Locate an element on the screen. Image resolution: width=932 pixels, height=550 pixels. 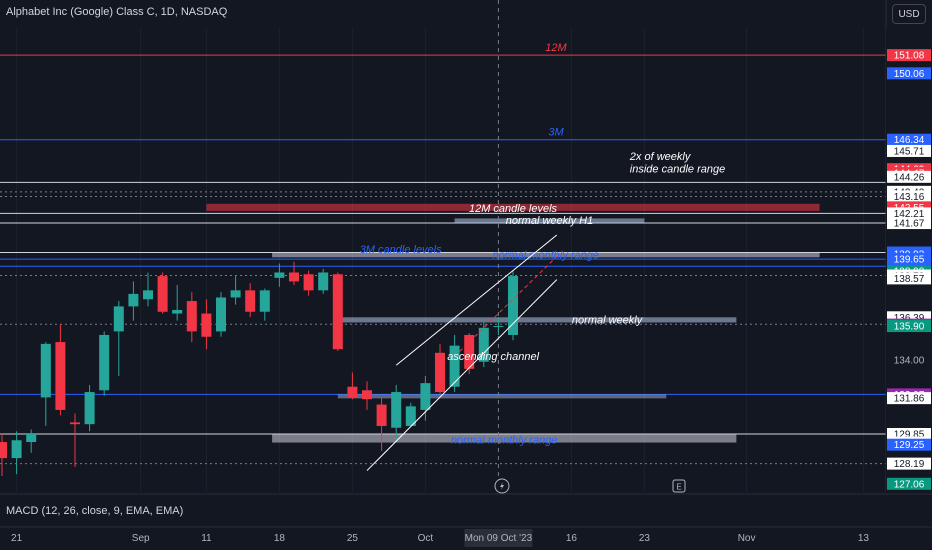
price-label-text: 139.65 is located at coordinates (909, 260).